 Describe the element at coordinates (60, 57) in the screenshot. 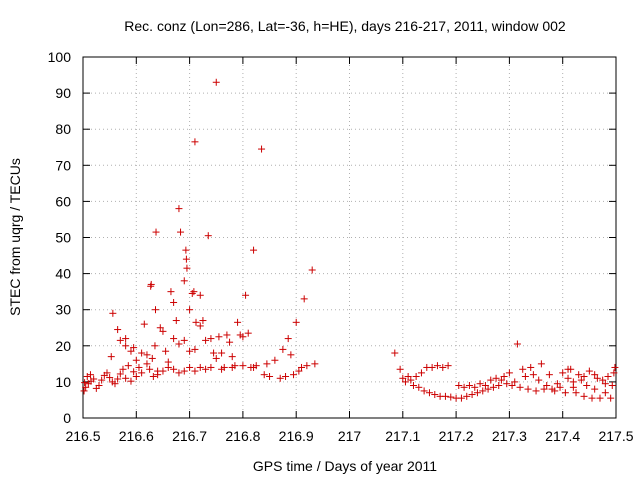

I see `y-tick-label: 100` at that location.